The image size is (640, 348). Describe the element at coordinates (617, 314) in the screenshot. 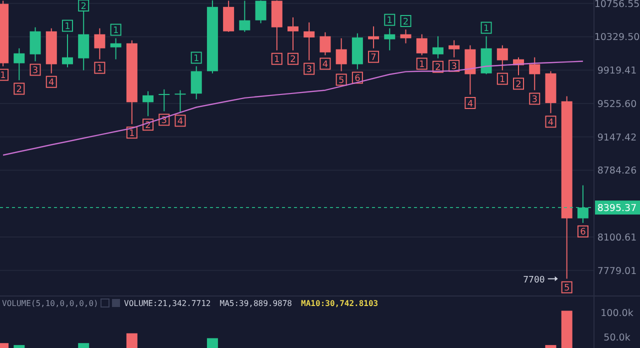

I see `y-tick-label: 100.0k` at that location.